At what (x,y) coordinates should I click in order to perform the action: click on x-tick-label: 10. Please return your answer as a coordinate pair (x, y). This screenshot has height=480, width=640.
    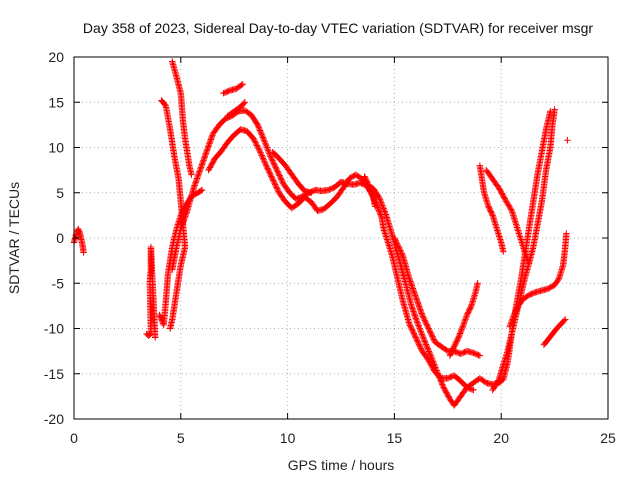
    Looking at the image, I should click on (288, 438).